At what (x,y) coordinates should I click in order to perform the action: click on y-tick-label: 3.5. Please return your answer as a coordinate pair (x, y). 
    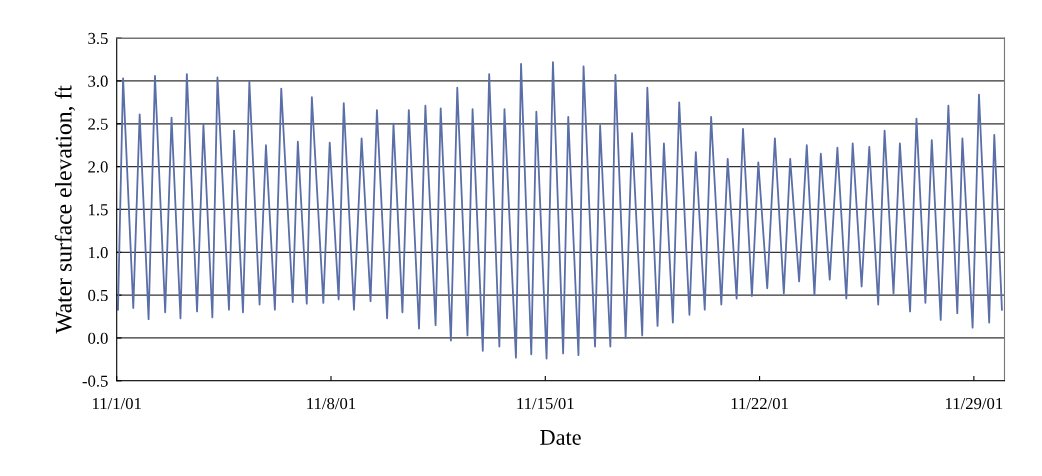
    Looking at the image, I should click on (98, 38).